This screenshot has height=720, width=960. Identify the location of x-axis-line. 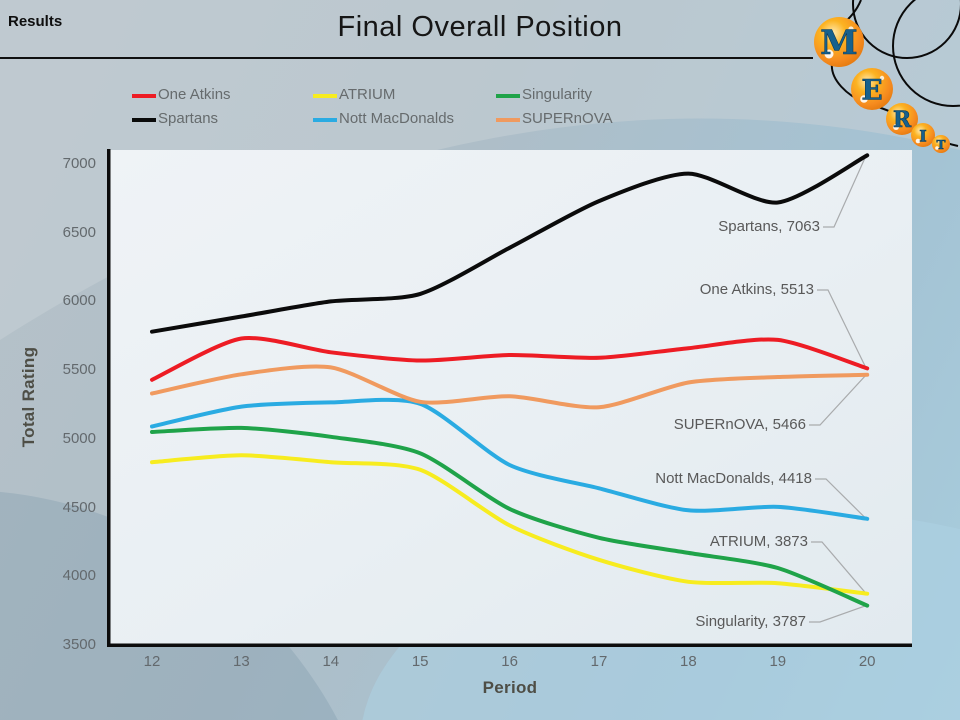
(509, 645).